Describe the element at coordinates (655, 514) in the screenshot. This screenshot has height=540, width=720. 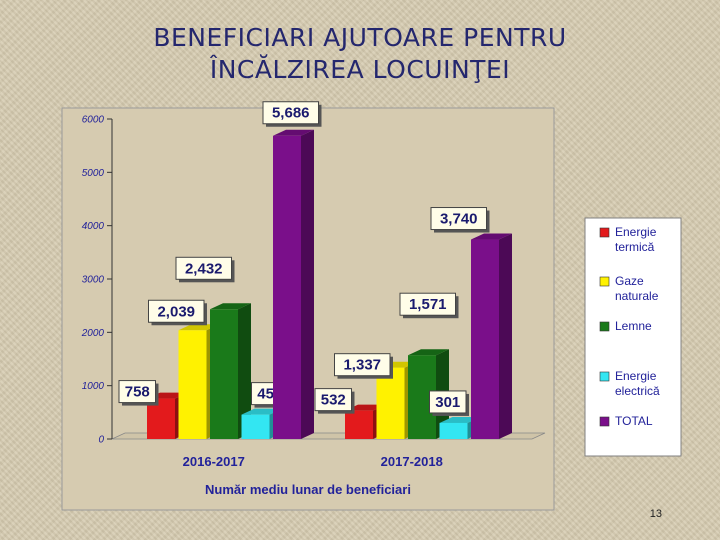
I see `page-number: 13` at that location.